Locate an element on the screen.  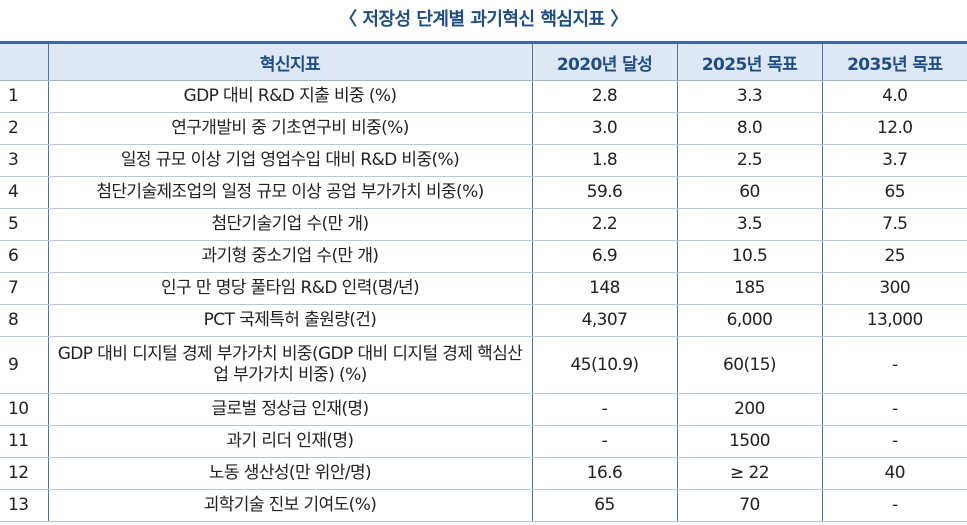
table-title: 〈 저장성 단계별 과기혁신 핵심지표 〉 is located at coordinates (483, 19).